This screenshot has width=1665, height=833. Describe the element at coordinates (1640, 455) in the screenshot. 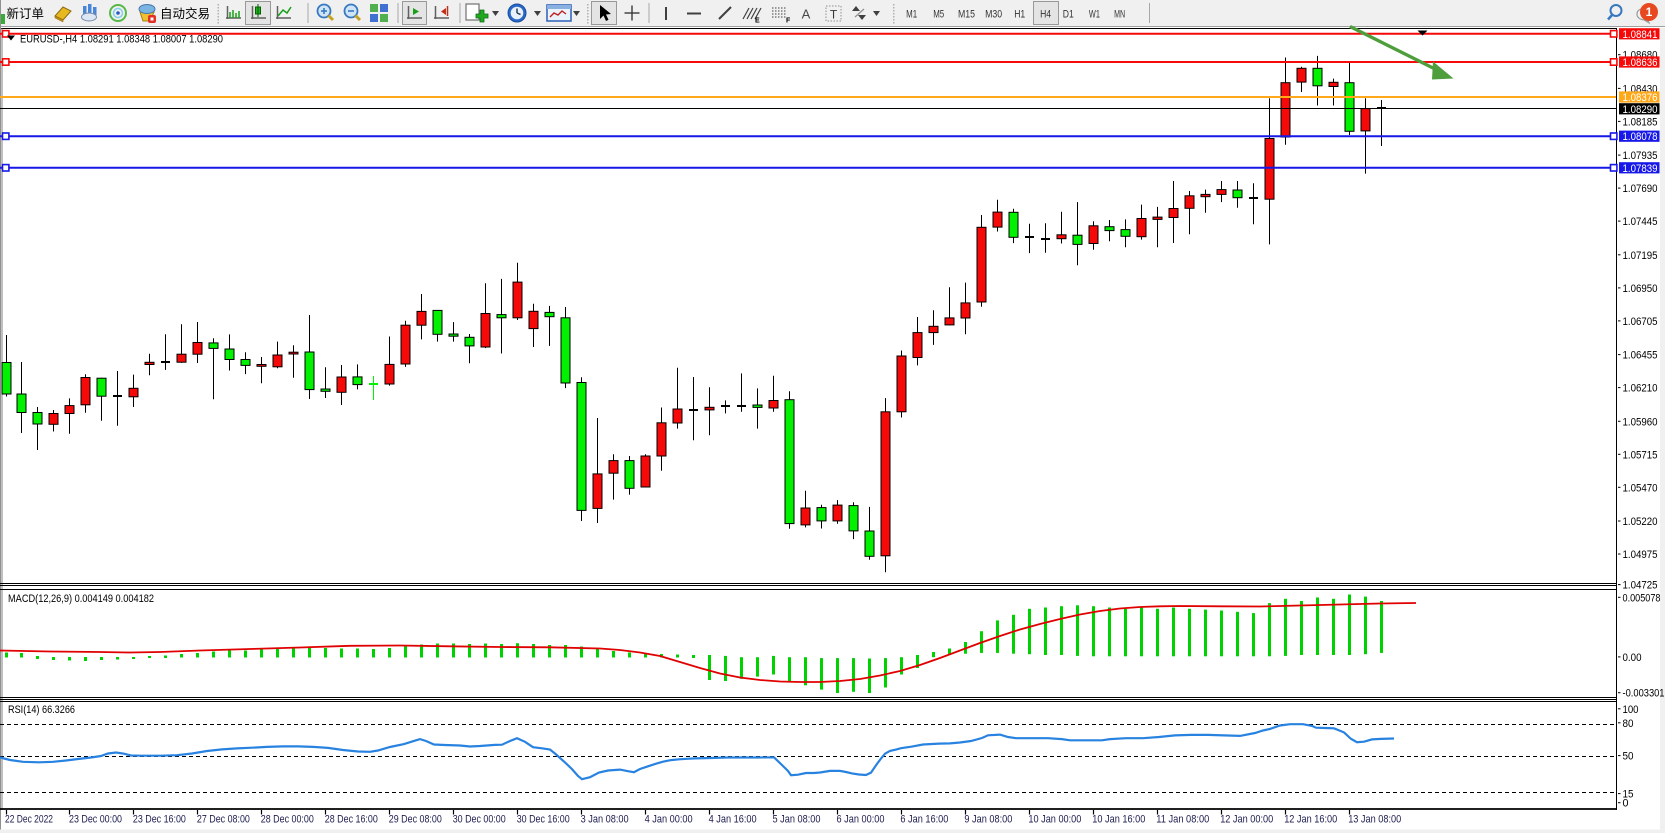

I see `svg-text: 1.05715` at that location.